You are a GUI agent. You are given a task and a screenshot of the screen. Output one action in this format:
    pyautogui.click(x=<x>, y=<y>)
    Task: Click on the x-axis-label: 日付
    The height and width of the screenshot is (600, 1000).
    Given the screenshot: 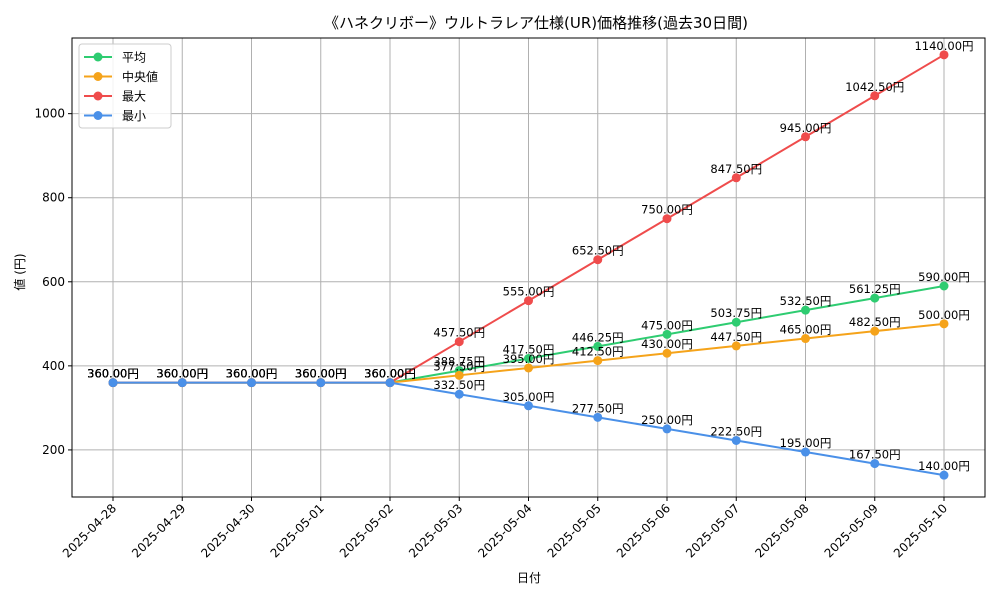 What is the action you would take?
    pyautogui.click(x=529, y=578)
    